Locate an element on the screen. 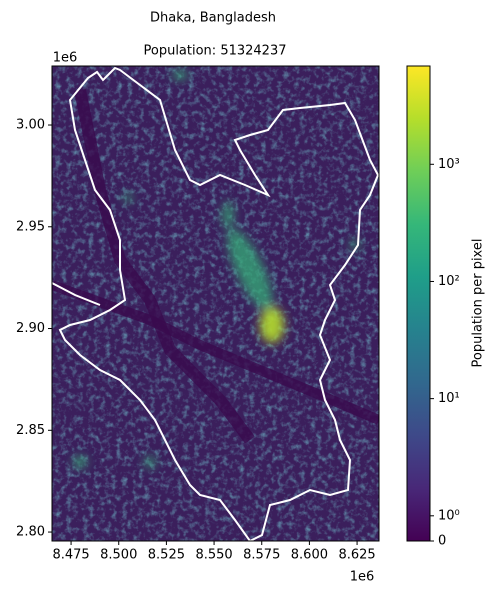 Image resolution: width=494 pixels, height=593 pixels. y-tick-label: 3.00 is located at coordinates (30, 125).